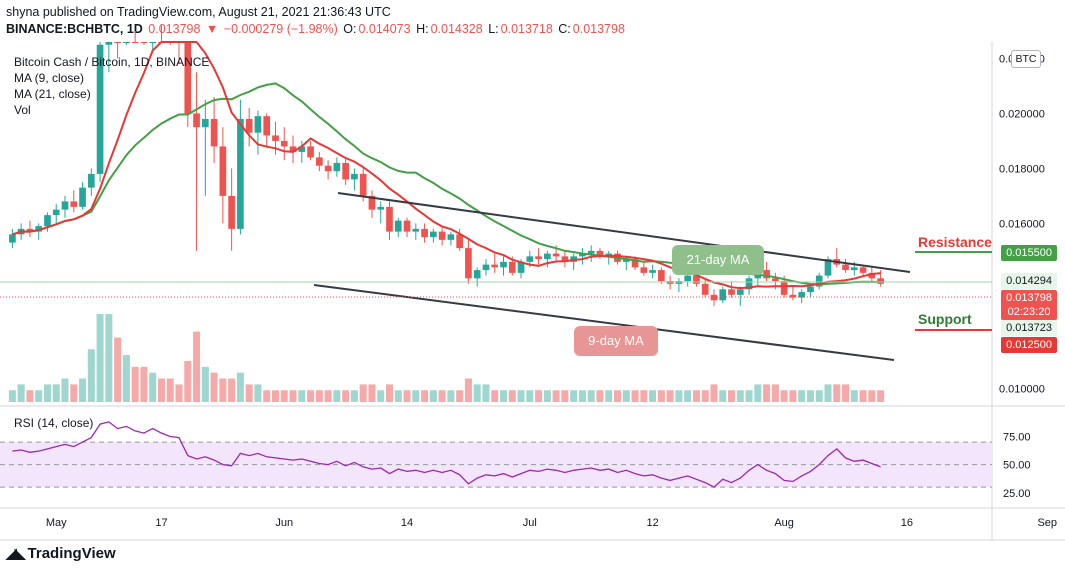 The height and width of the screenshot is (573, 1065). What do you see at coordinates (1029, 312) in the screenshot?
I see `bar-countdown: 02:23:20` at bounding box center [1029, 312].